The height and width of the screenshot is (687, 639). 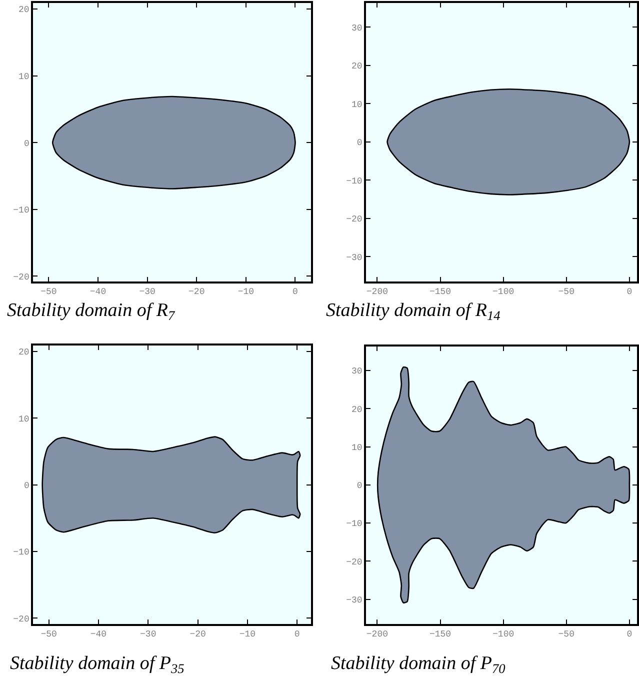 I want to click on text: Stability domain of R$_{14}$, so click(x=413, y=311).